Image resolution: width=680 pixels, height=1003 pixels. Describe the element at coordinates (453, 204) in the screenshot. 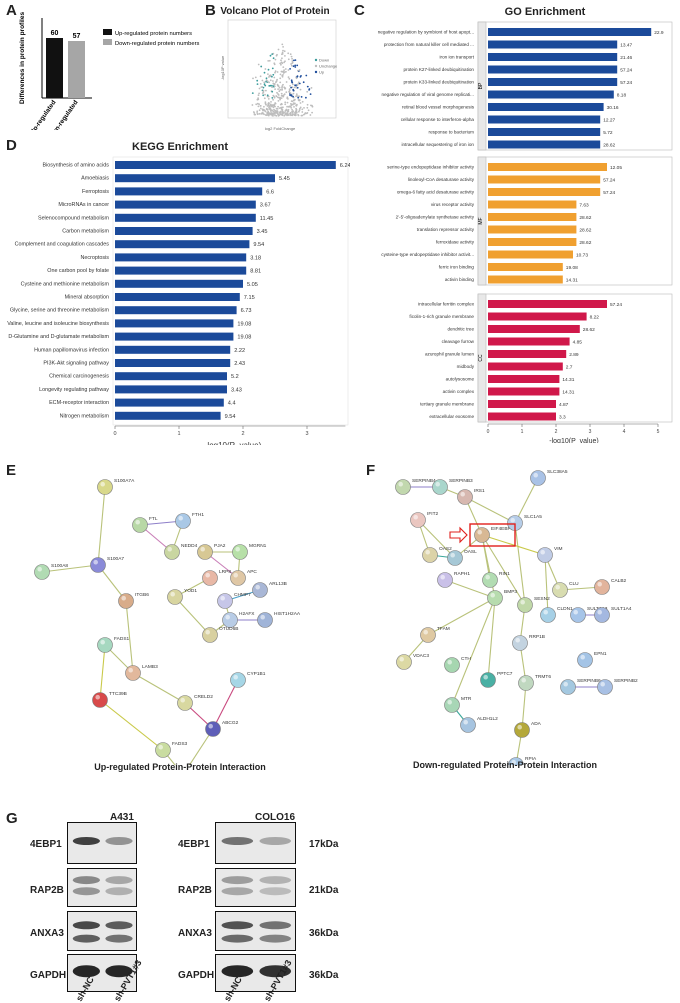

I see `go-term-label: virus receptor activity` at that location.